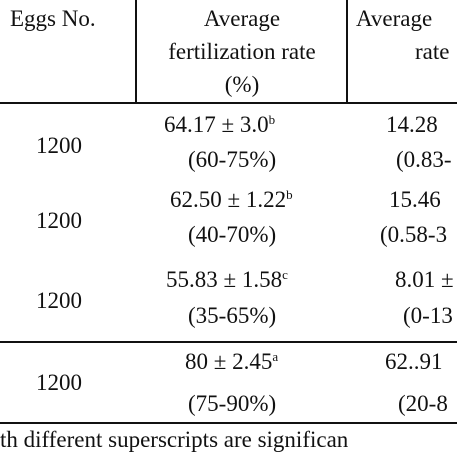 This screenshot has height=457, width=457. I want to click on fertilization-value-cell: 80 ± 2.45a, so click(232, 361).